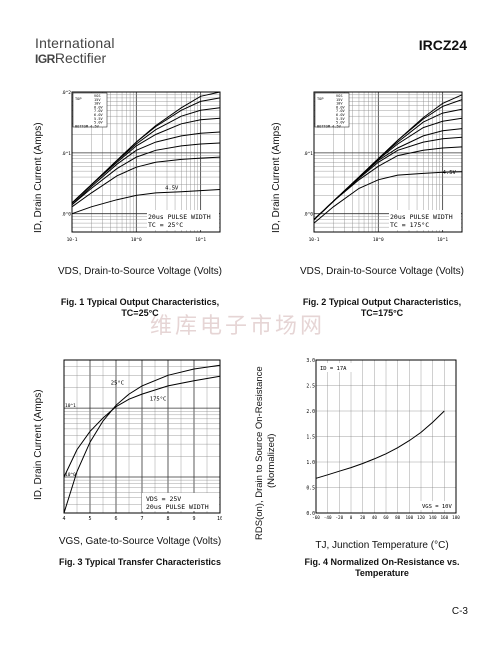  What do you see at coordinates (333, 369) in the screenshot?
I see `note-top: ID = 17A` at bounding box center [333, 369].